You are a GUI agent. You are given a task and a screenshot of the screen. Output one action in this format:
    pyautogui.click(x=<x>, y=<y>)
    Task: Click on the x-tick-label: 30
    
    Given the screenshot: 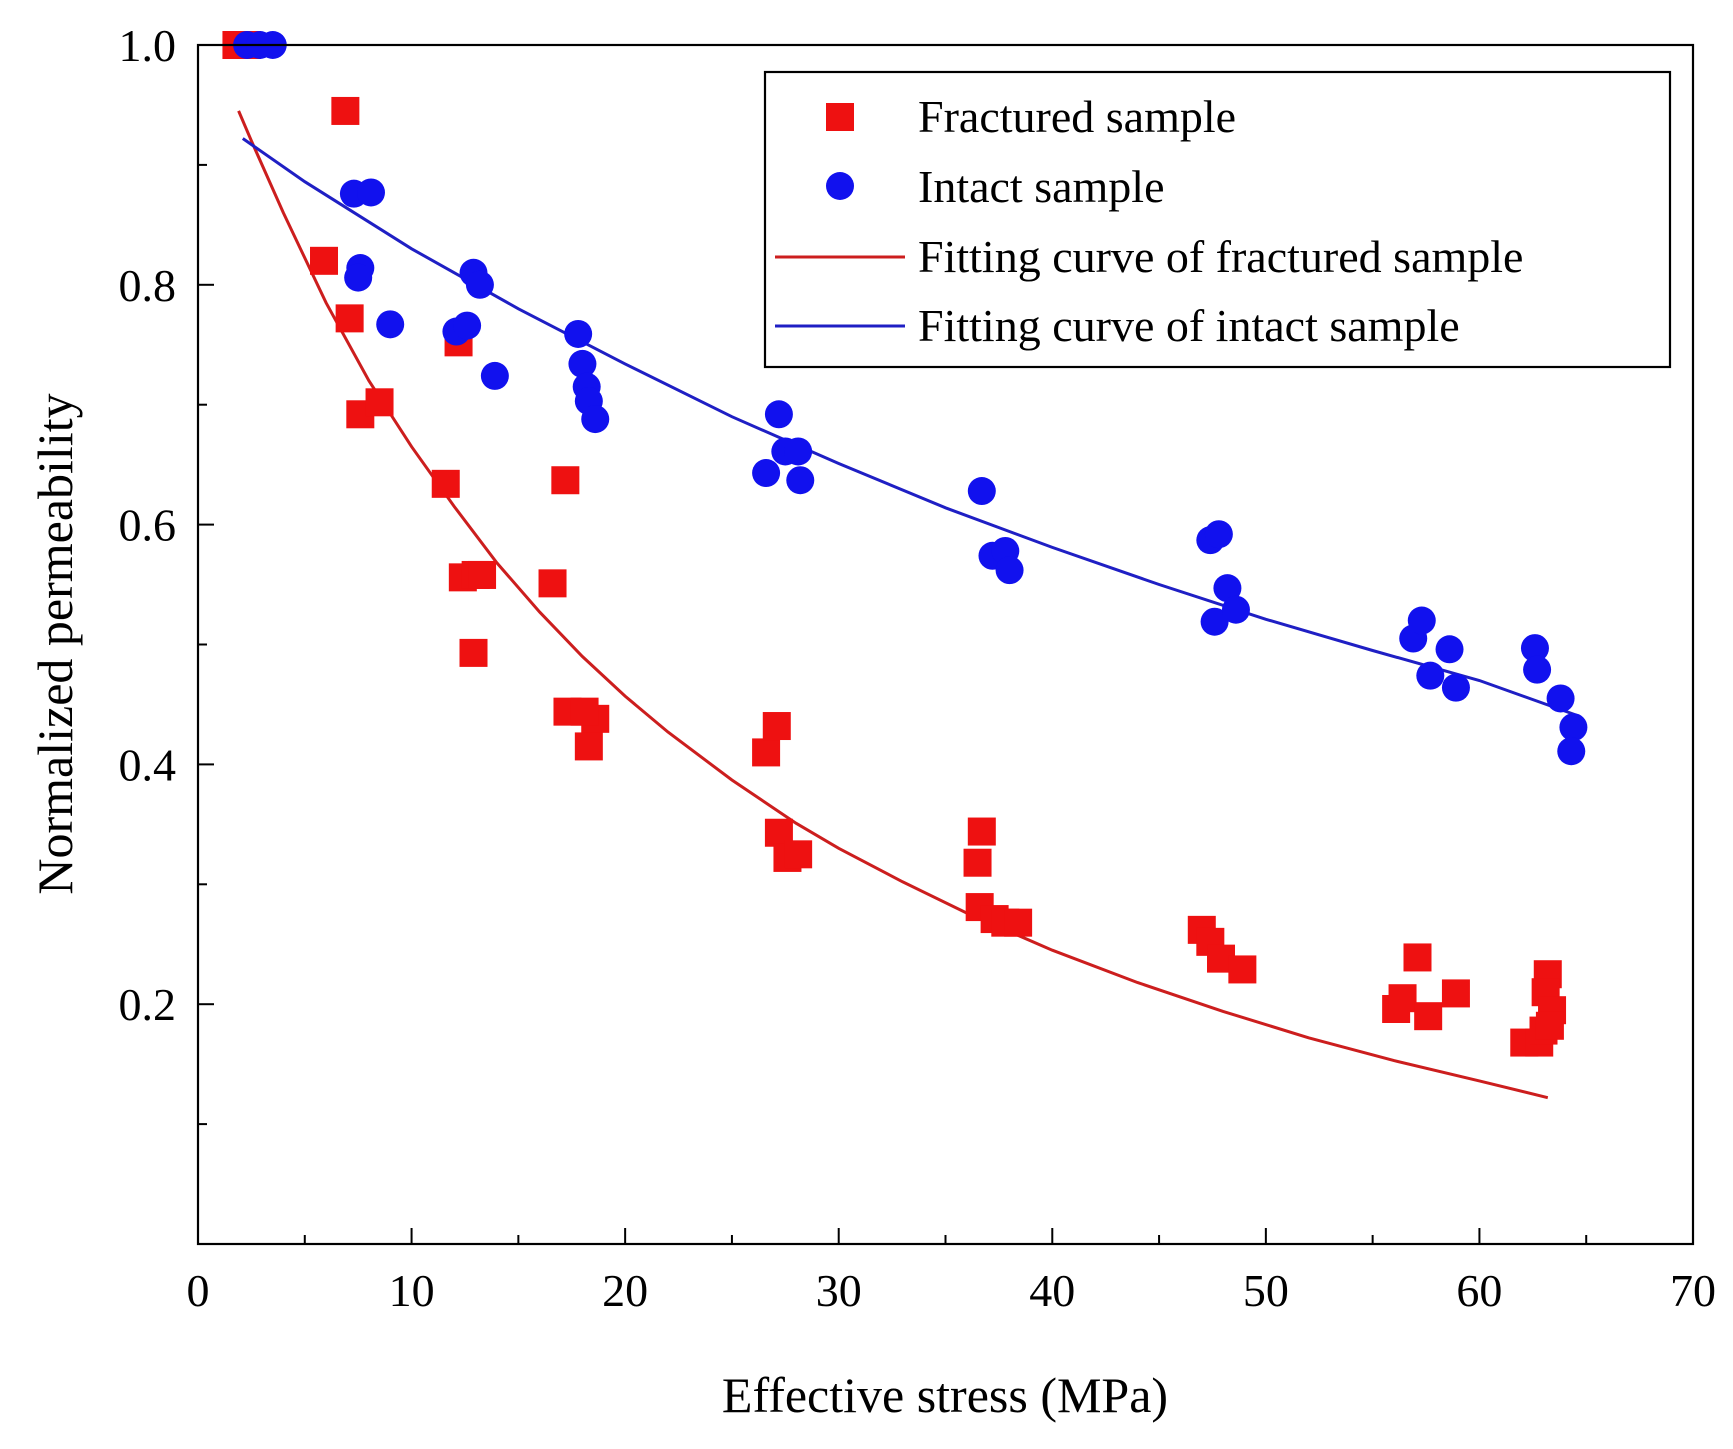 What is the action you would take?
    pyautogui.click(x=839, y=1290)
    